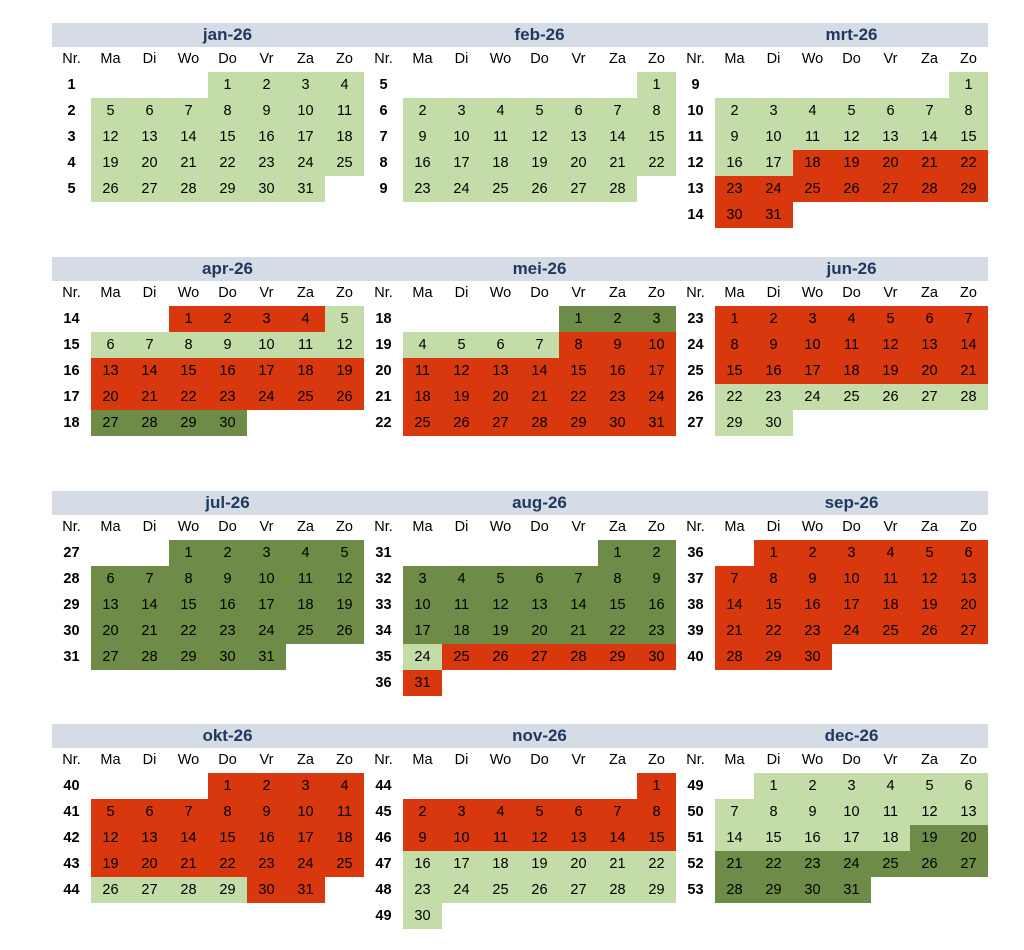 This screenshot has width=1024, height=950. I want to click on weekday-label: Ma, so click(110, 59).